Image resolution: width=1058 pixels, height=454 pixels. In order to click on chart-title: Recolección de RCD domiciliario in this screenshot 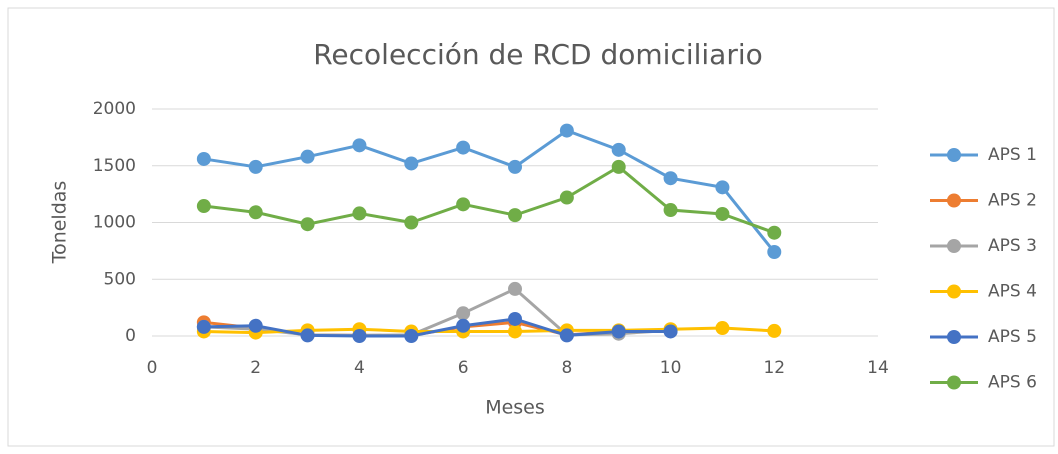, I will do `click(538, 54)`.